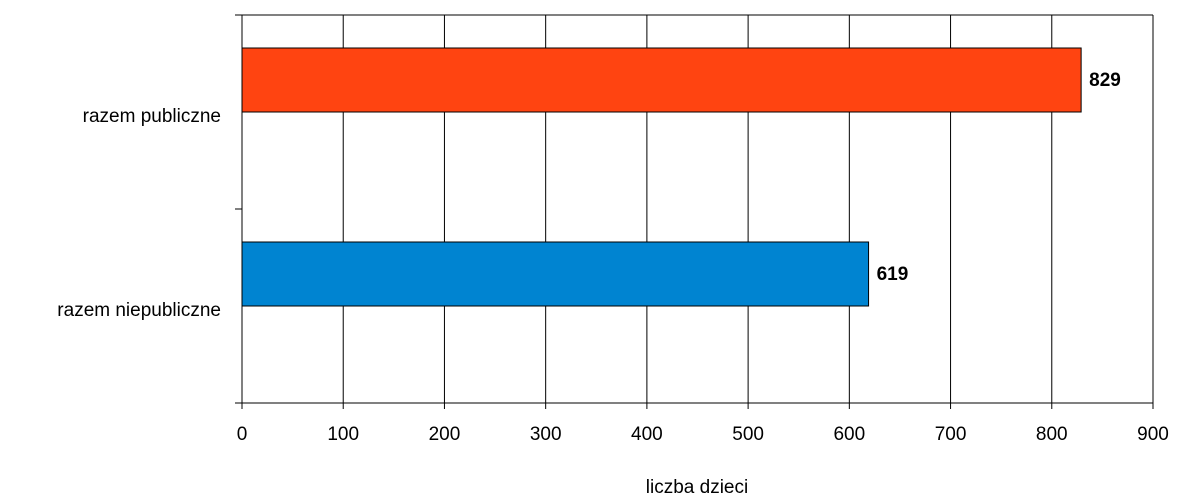 This screenshot has height=500, width=1178. What do you see at coordinates (139, 310) in the screenshot?
I see `category-label: razem niepubliczne` at bounding box center [139, 310].